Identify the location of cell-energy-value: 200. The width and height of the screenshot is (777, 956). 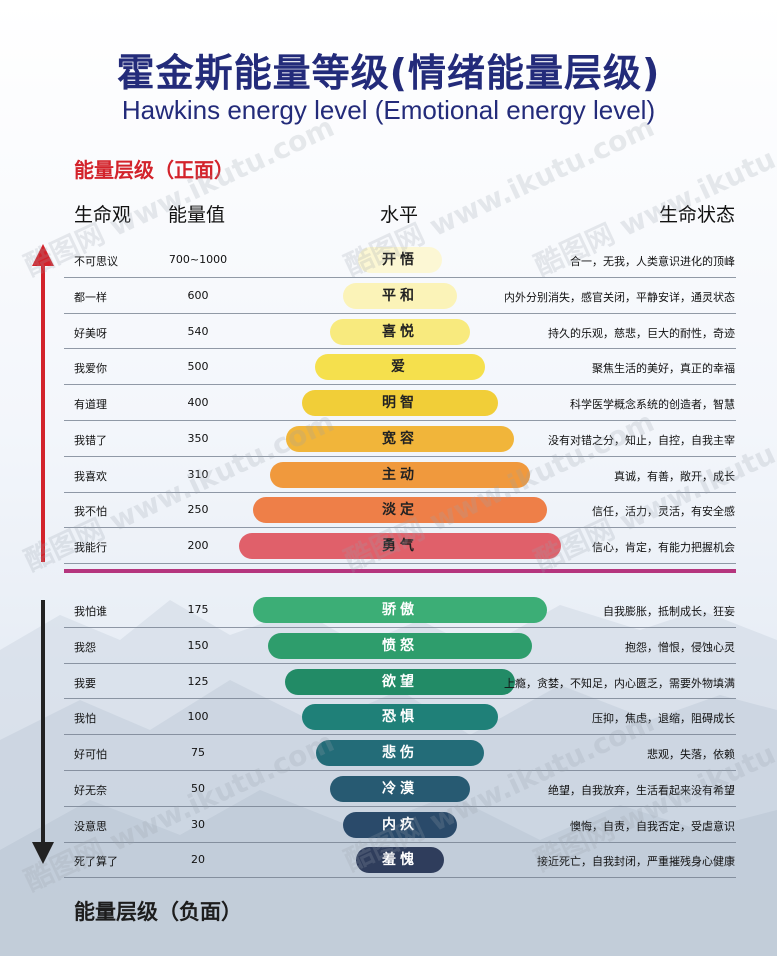
(198, 545).